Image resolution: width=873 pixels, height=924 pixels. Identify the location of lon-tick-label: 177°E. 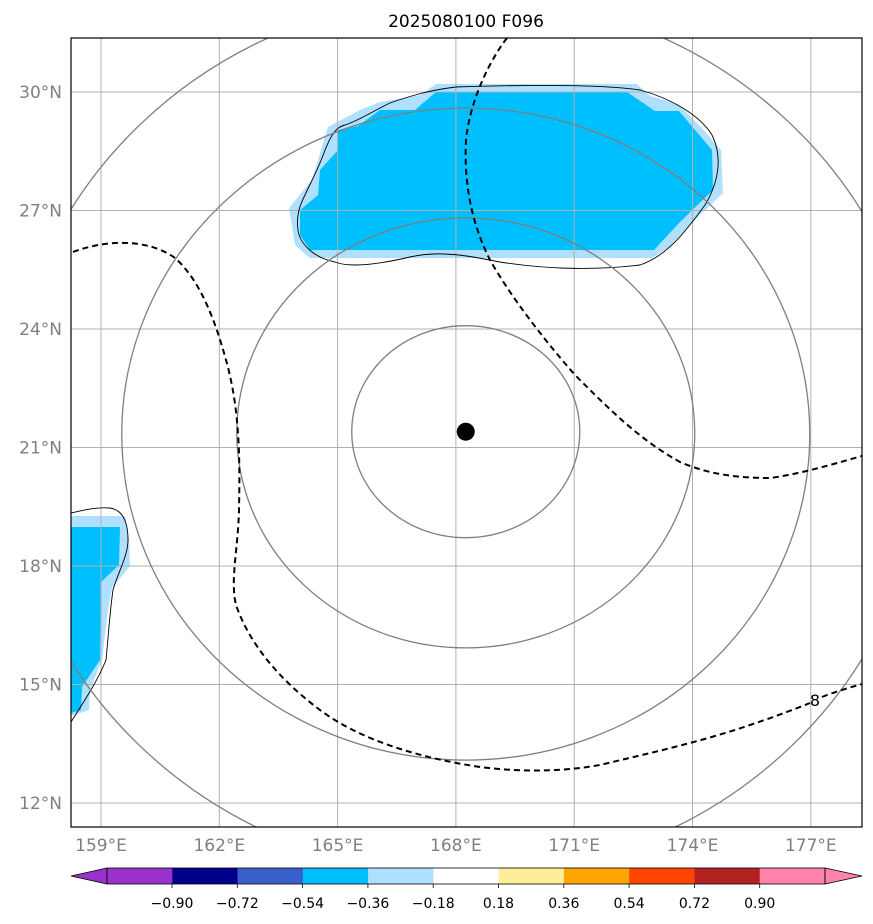
(811, 846).